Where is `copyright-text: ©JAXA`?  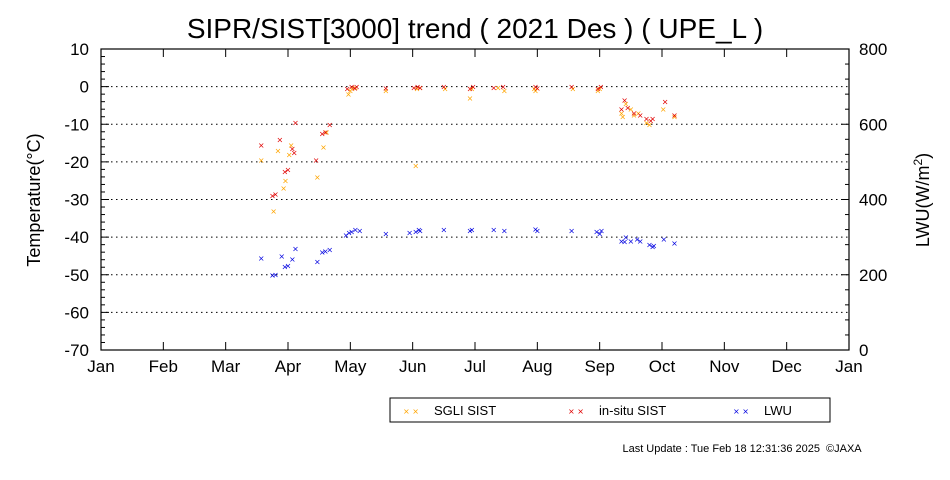
copyright-text: ©JAXA is located at coordinates (844, 449).